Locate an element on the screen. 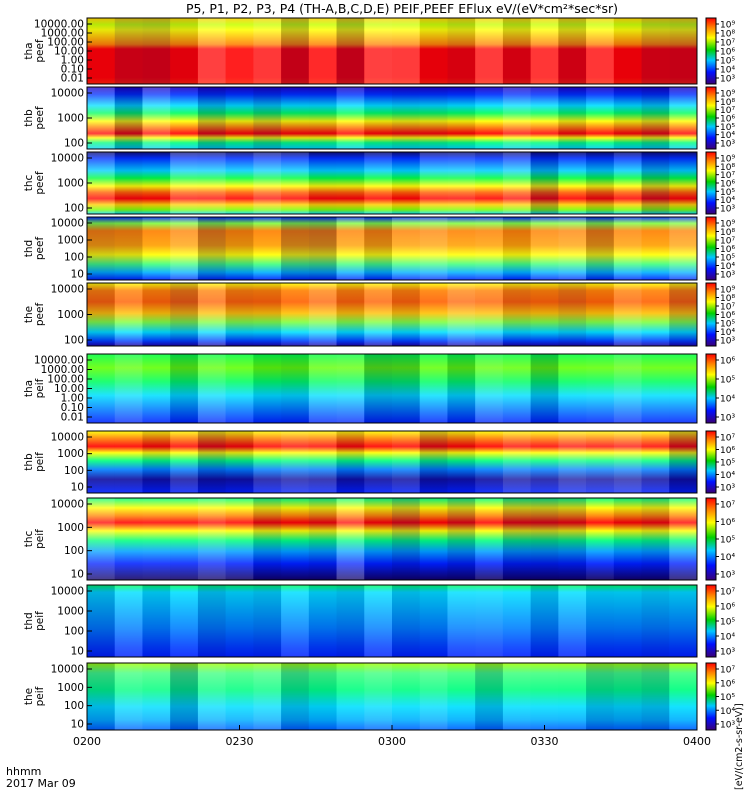 The height and width of the screenshot is (800, 750). colorbar-tick-label: 10⁸ is located at coordinates (727, 233).